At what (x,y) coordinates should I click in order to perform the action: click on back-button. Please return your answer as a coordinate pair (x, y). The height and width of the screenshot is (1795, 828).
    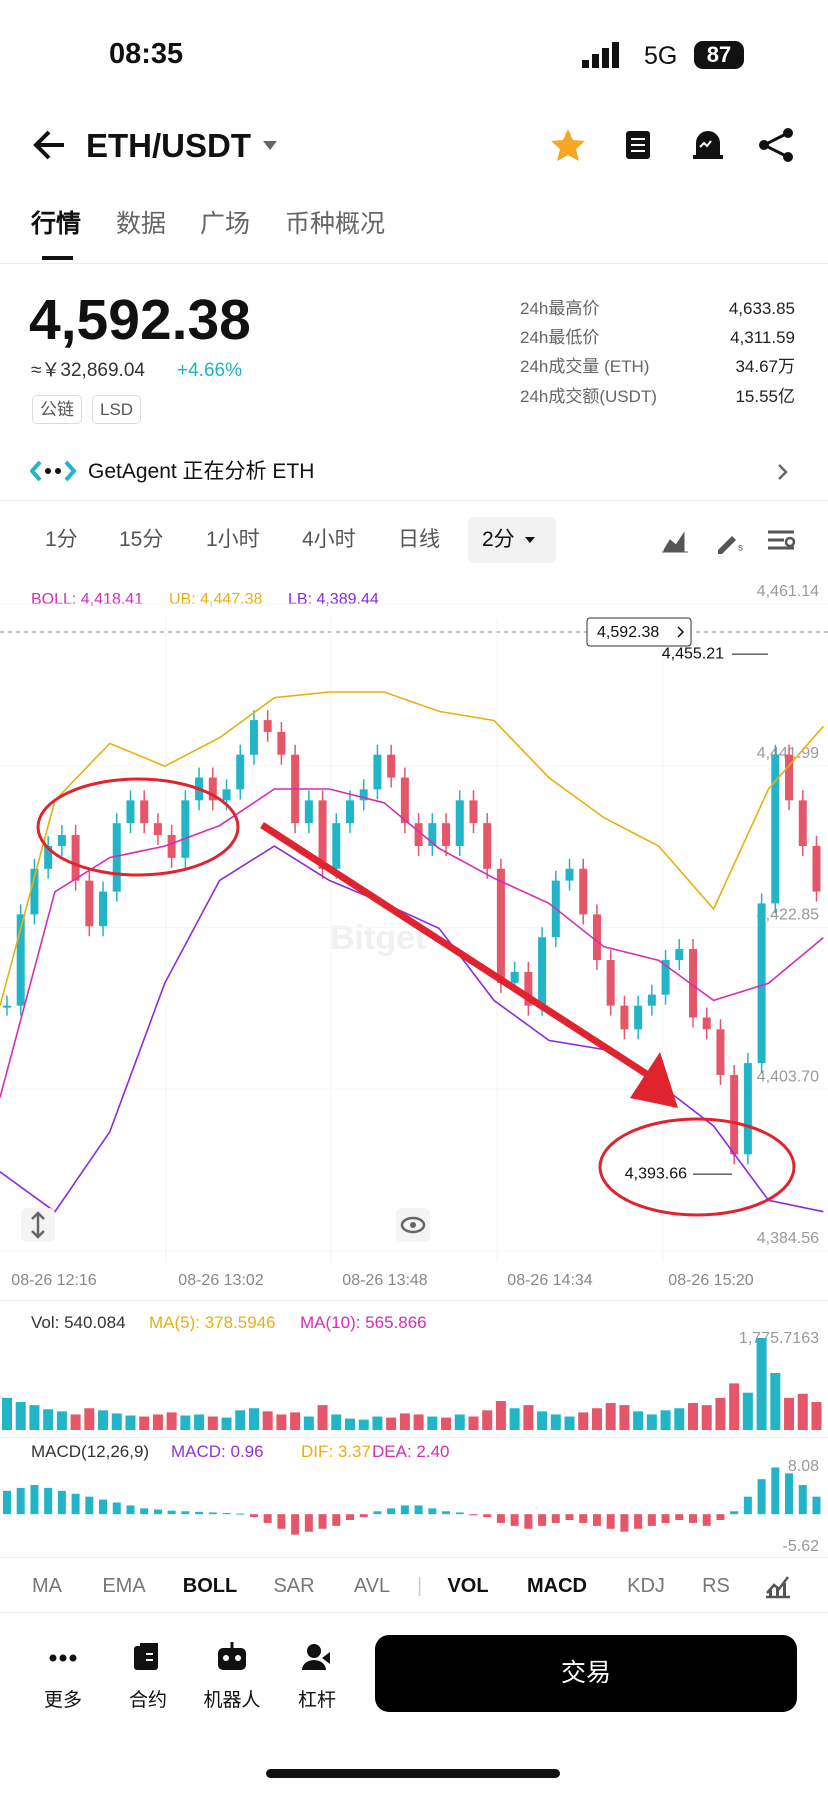
    Looking at the image, I should click on (50, 145).